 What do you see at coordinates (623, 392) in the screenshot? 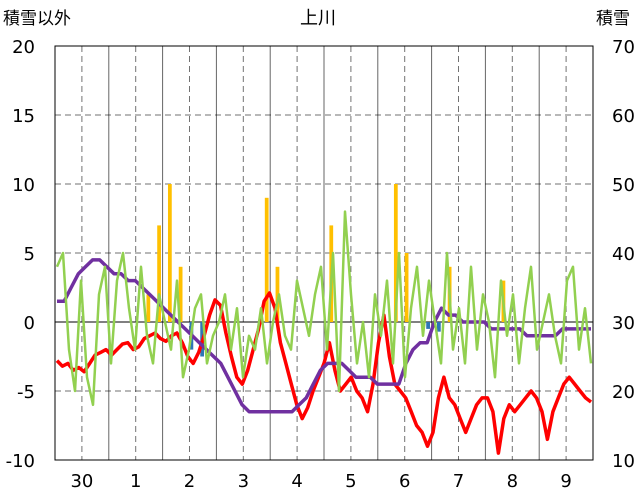
I see `right-tick-label: 20` at bounding box center [623, 392].